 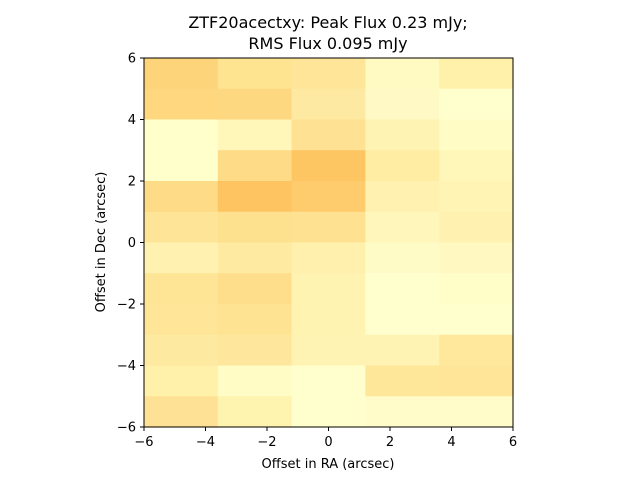 What do you see at coordinates (513, 442) in the screenshot?
I see `x-tick-label: 6` at bounding box center [513, 442].